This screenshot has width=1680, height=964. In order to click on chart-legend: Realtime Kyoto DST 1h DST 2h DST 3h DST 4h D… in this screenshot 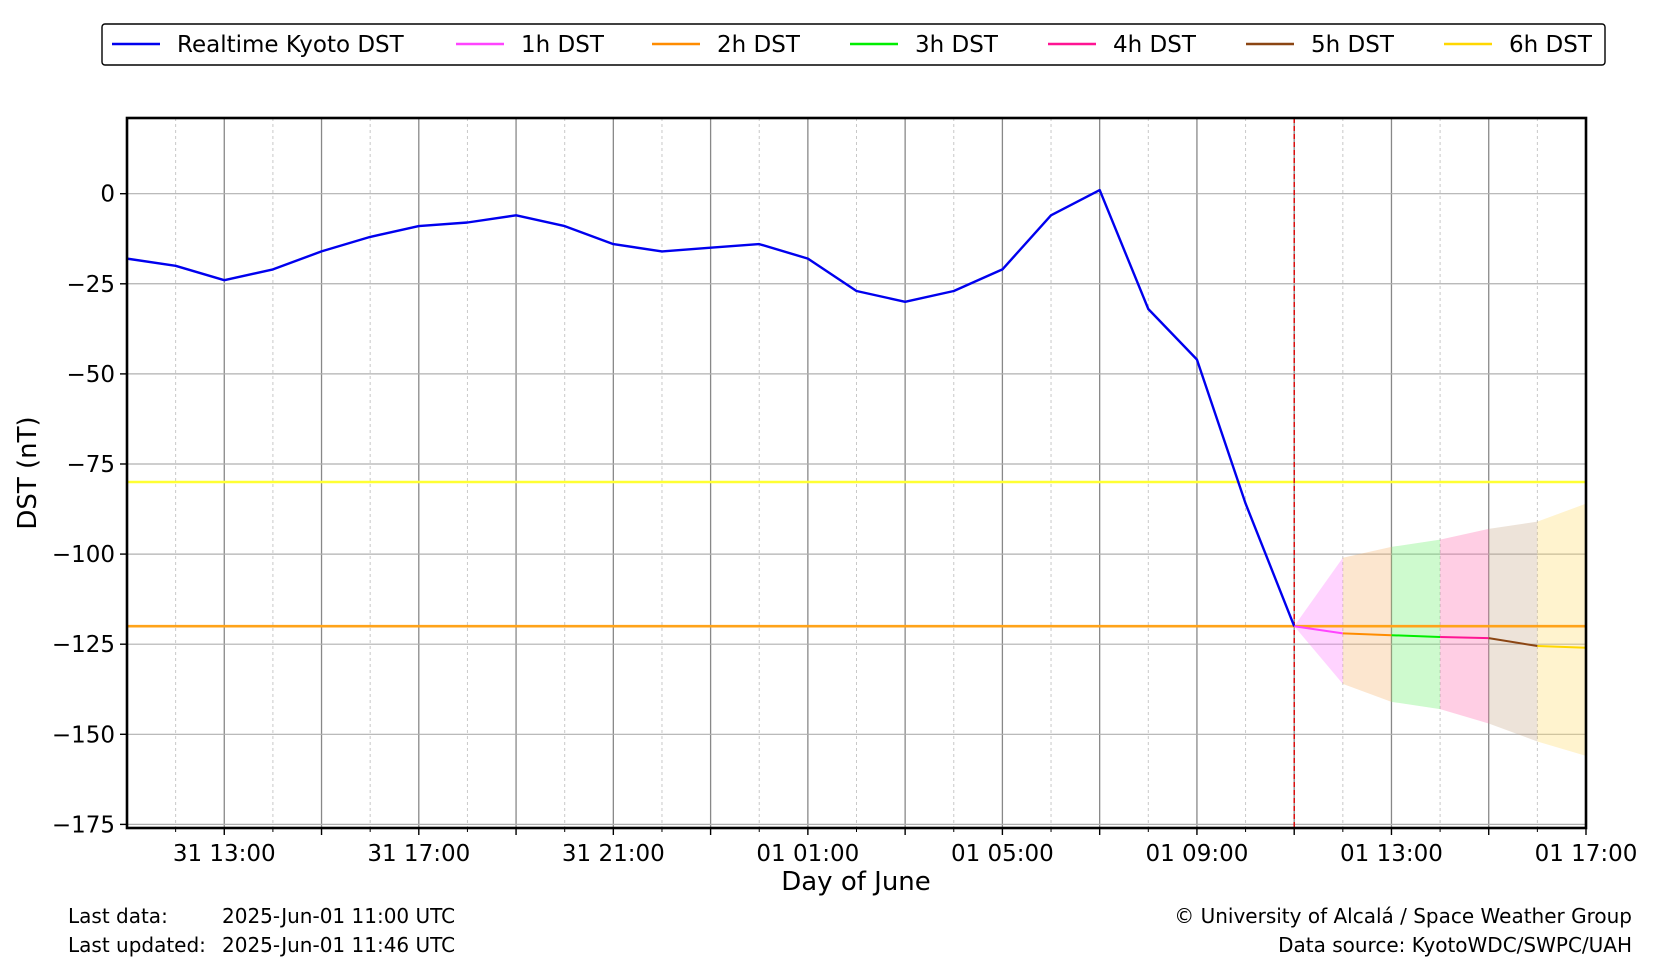, I will do `click(853, 44)`.